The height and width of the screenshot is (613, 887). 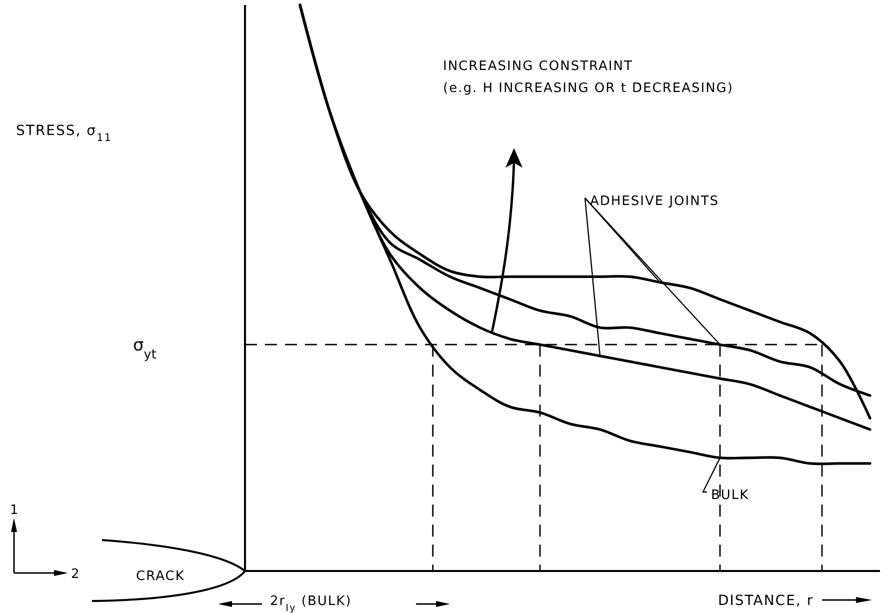 What do you see at coordinates (160, 576) in the screenshot?
I see `text: CRACK` at bounding box center [160, 576].